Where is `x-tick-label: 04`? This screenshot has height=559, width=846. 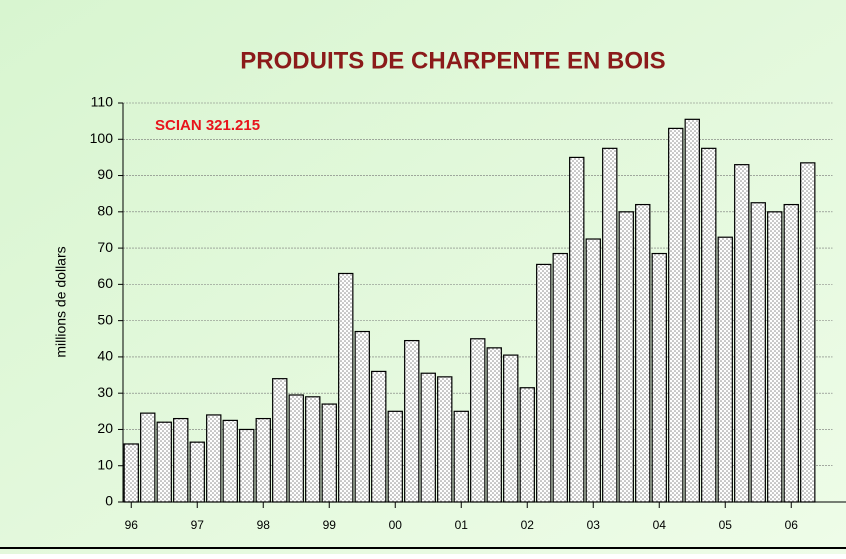
x-tick-label: 04 is located at coordinates (660, 525).